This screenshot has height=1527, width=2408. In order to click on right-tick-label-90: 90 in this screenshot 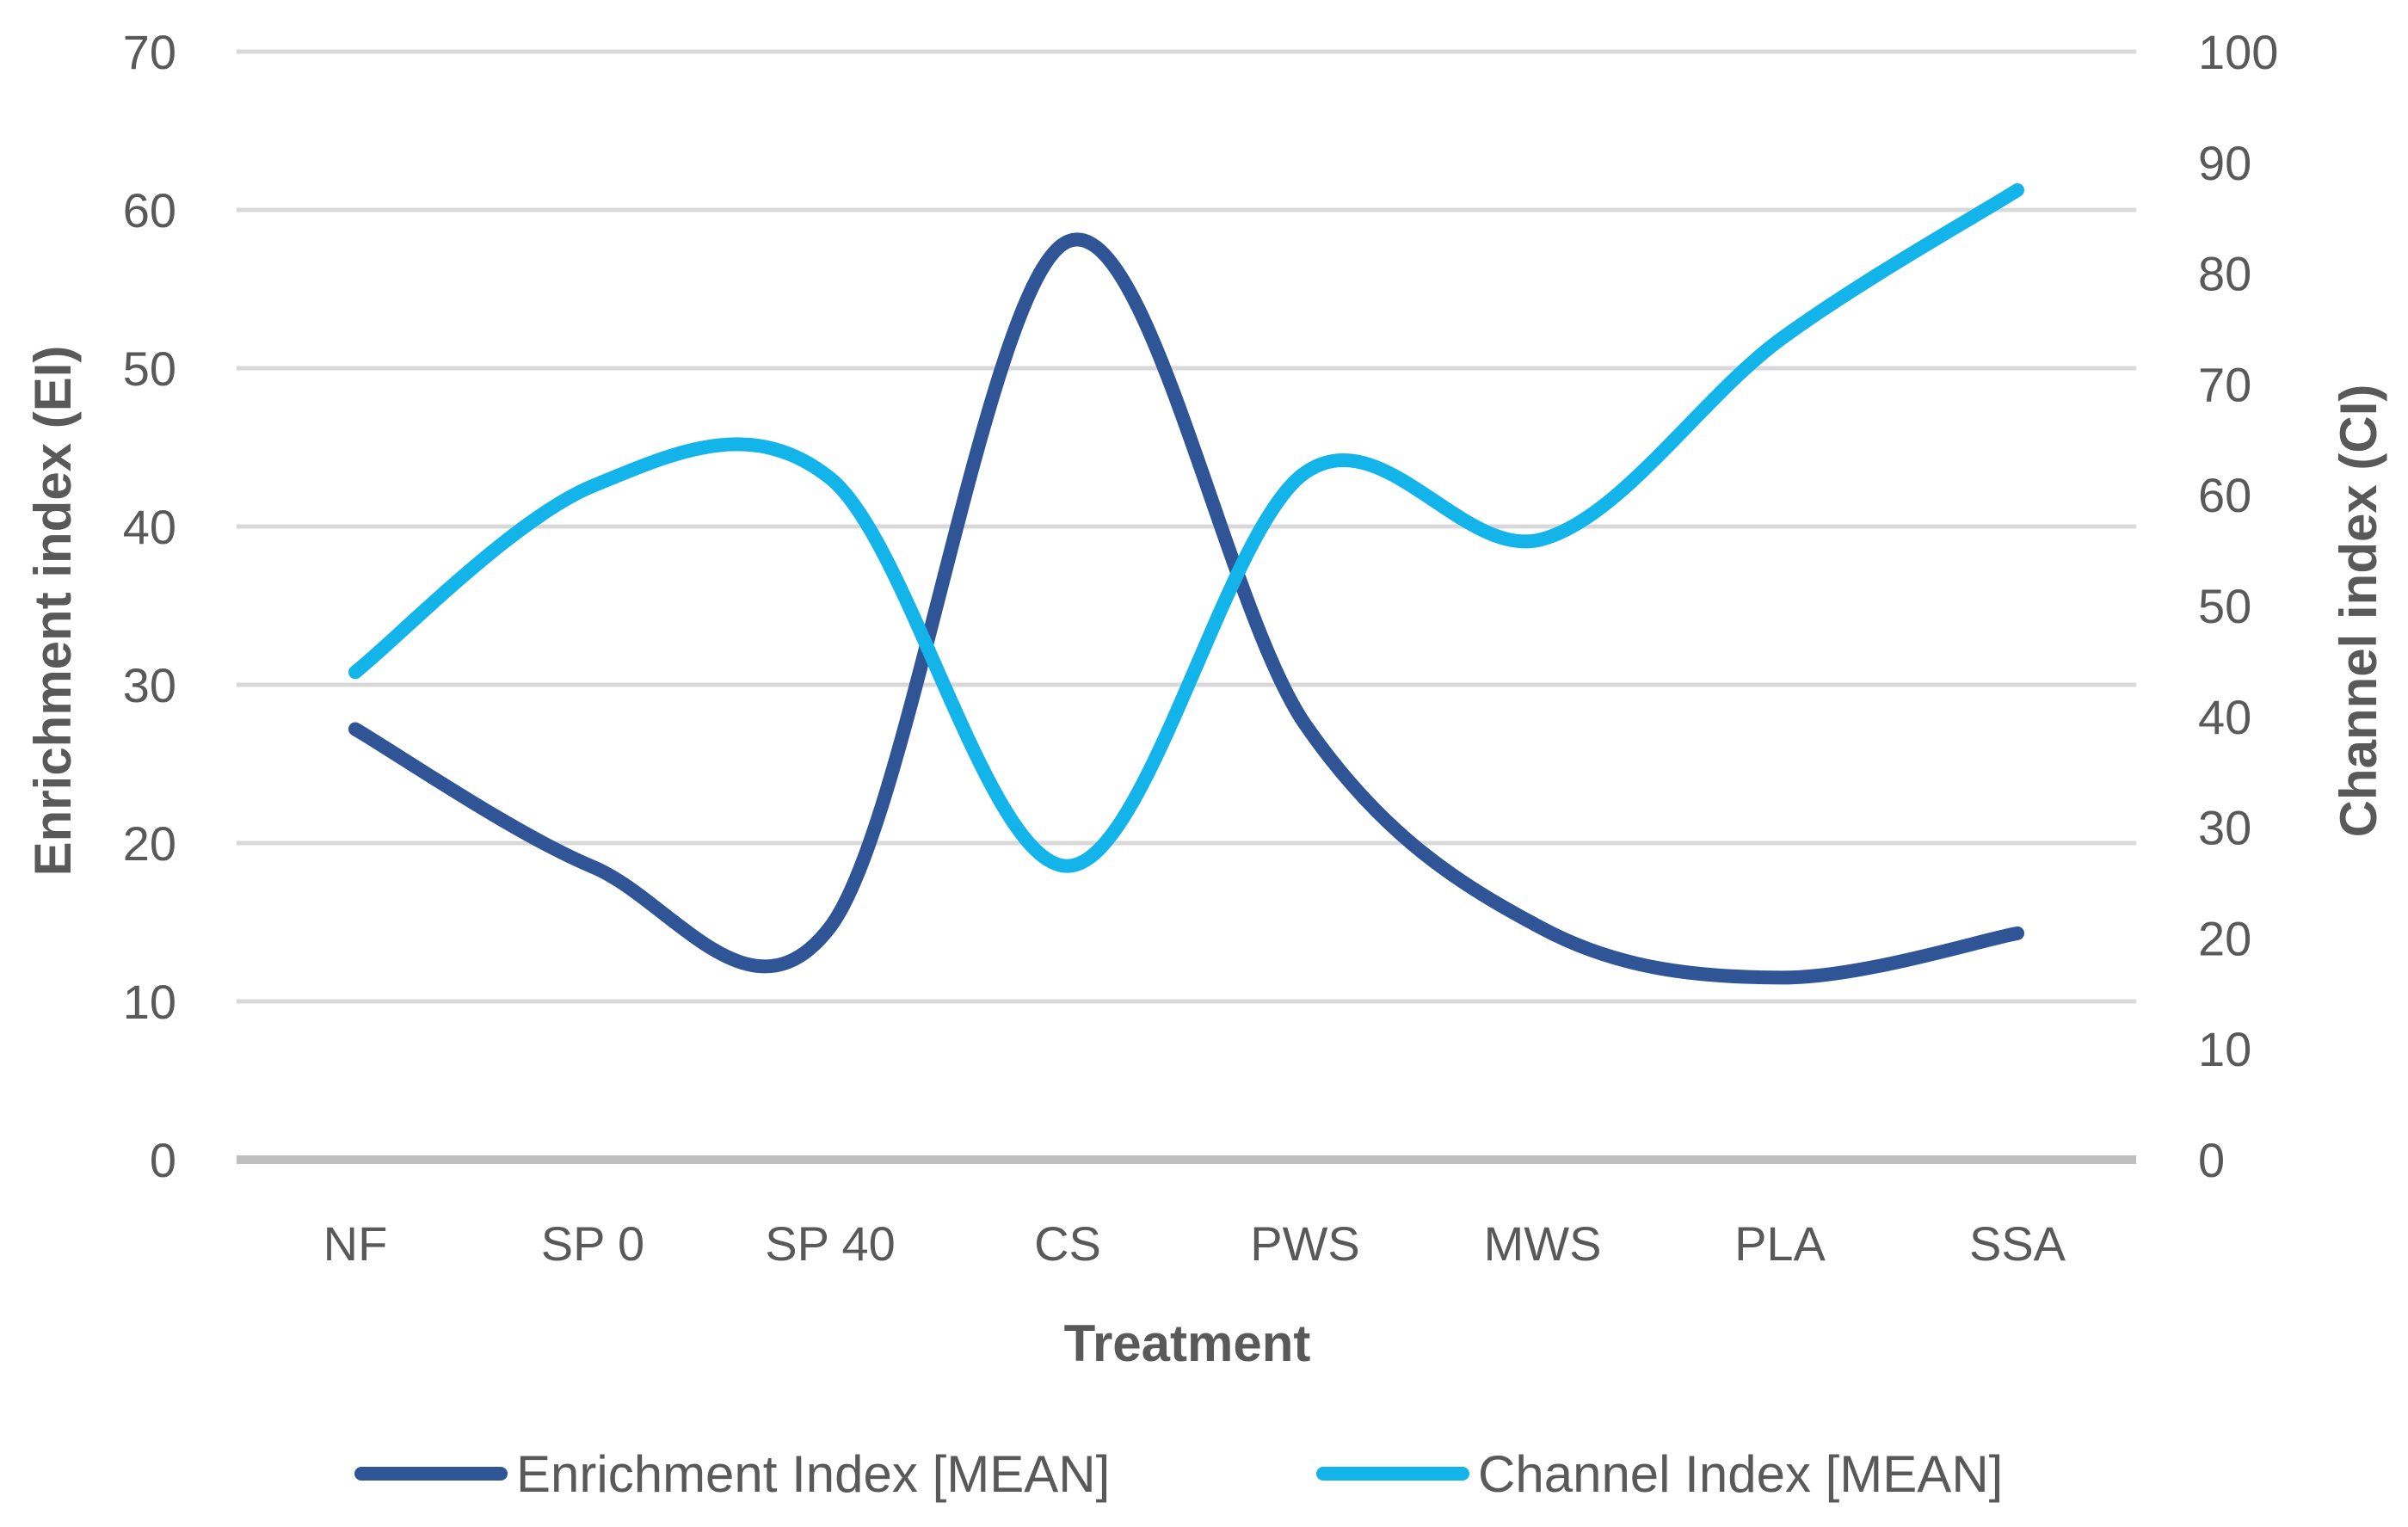, I will do `click(2224, 163)`.